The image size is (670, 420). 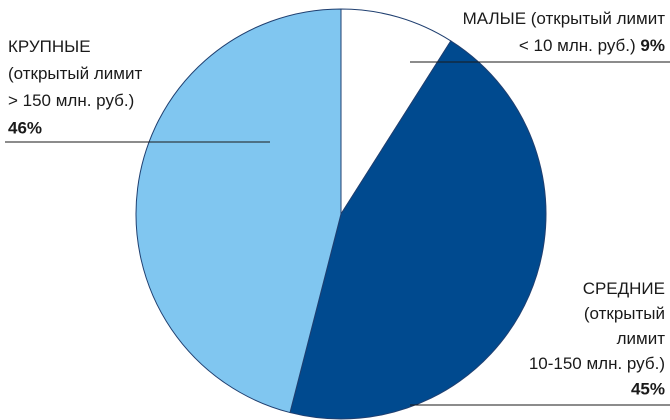 I want to click on slice-label: (открытый, so click(x=624, y=313).